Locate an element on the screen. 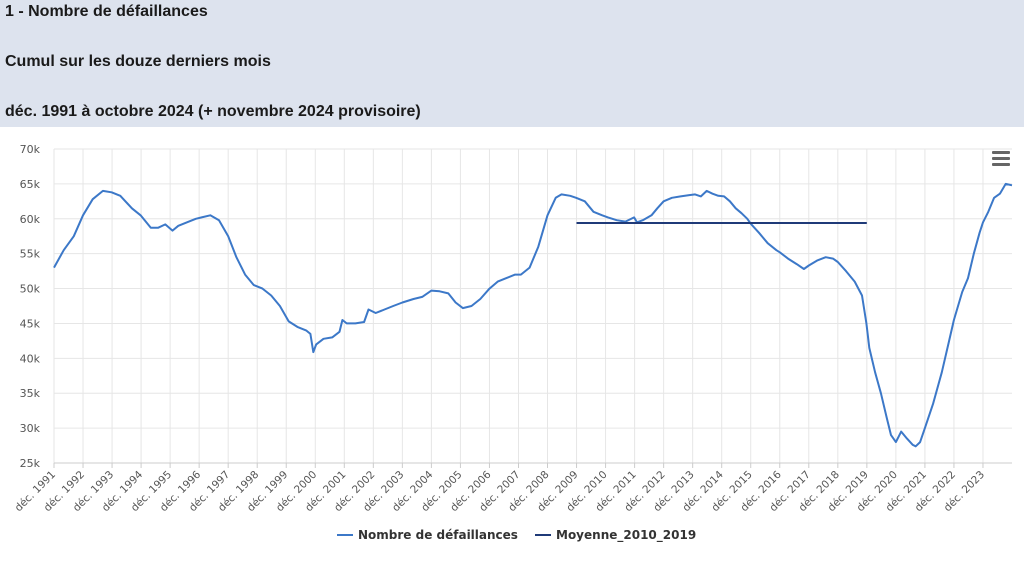 The height and width of the screenshot is (562, 1024). legend-item-moyenne-2010-2019: Moyenne_2010_2019 is located at coordinates (615, 535).